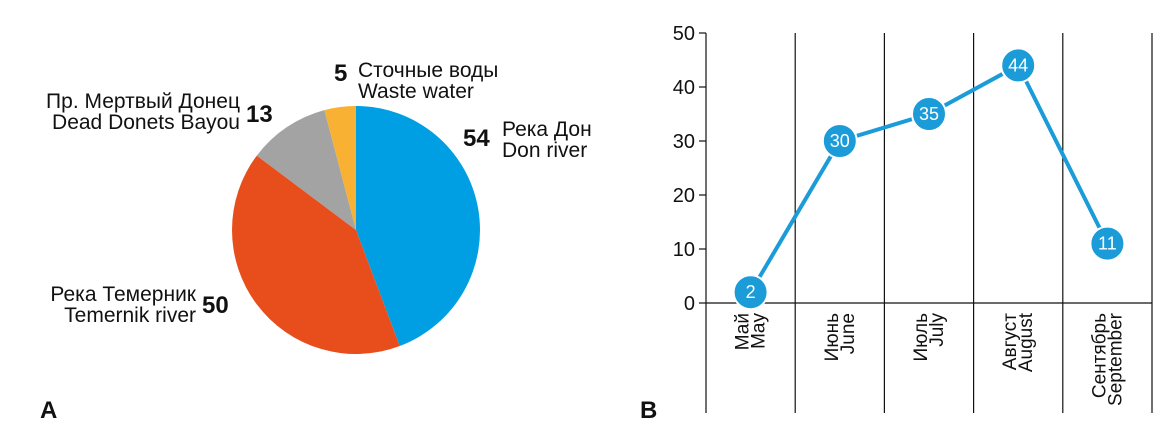 This screenshot has height=436, width=1168. I want to click on slice-label-temernik-ru: Река Темерник, so click(123, 294).